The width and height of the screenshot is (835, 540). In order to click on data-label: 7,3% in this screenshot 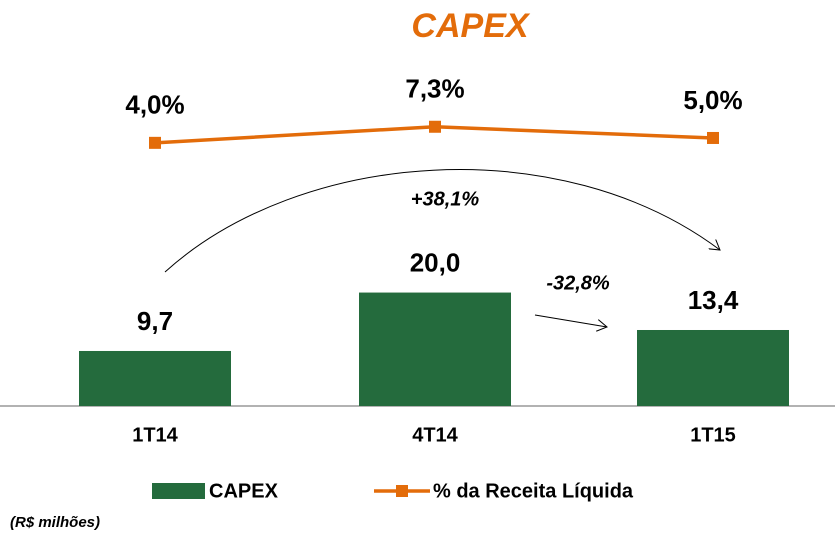, I will do `click(434, 89)`.